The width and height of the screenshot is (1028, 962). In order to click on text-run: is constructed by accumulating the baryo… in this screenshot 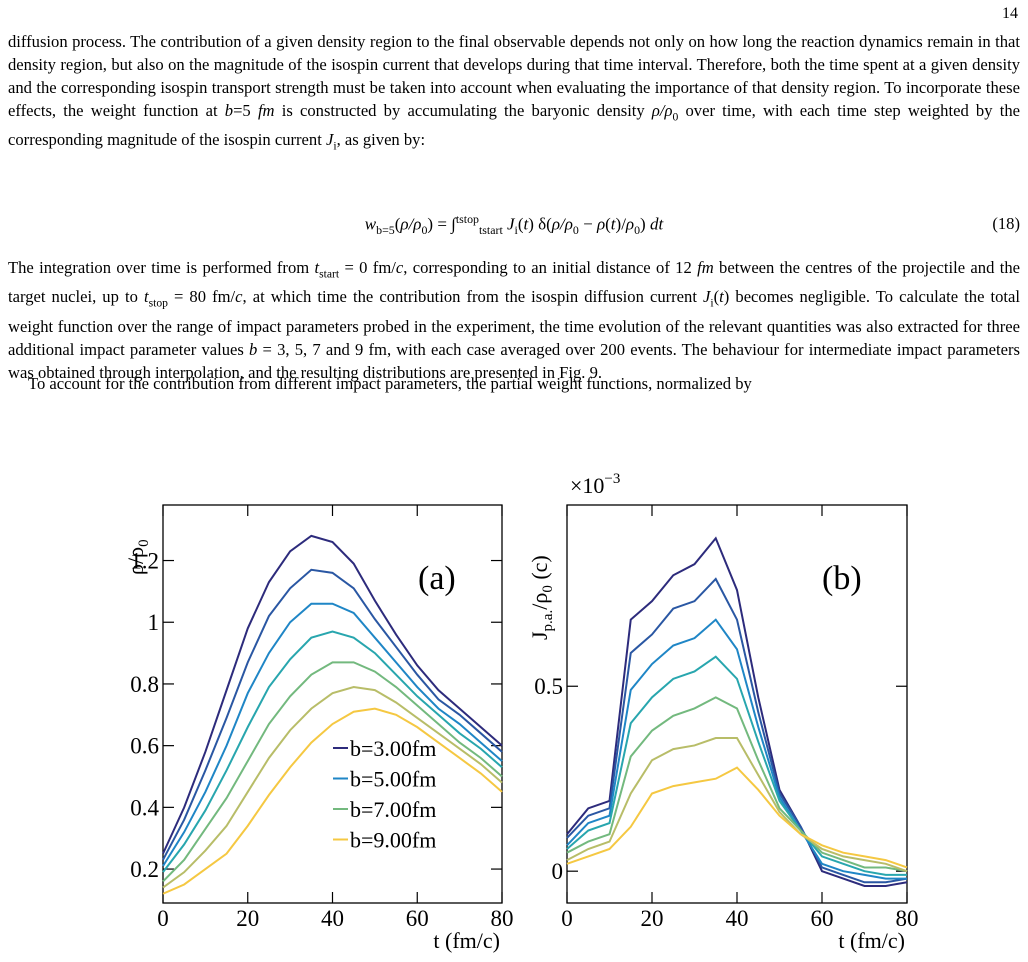, I will do `click(463, 110)`.